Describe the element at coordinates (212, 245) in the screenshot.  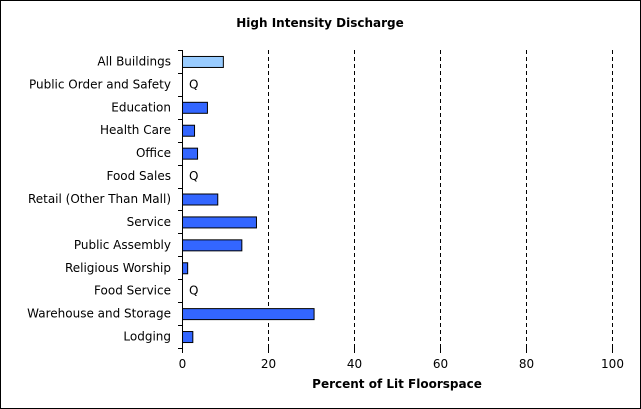
I see `bar-public-assembly` at that location.